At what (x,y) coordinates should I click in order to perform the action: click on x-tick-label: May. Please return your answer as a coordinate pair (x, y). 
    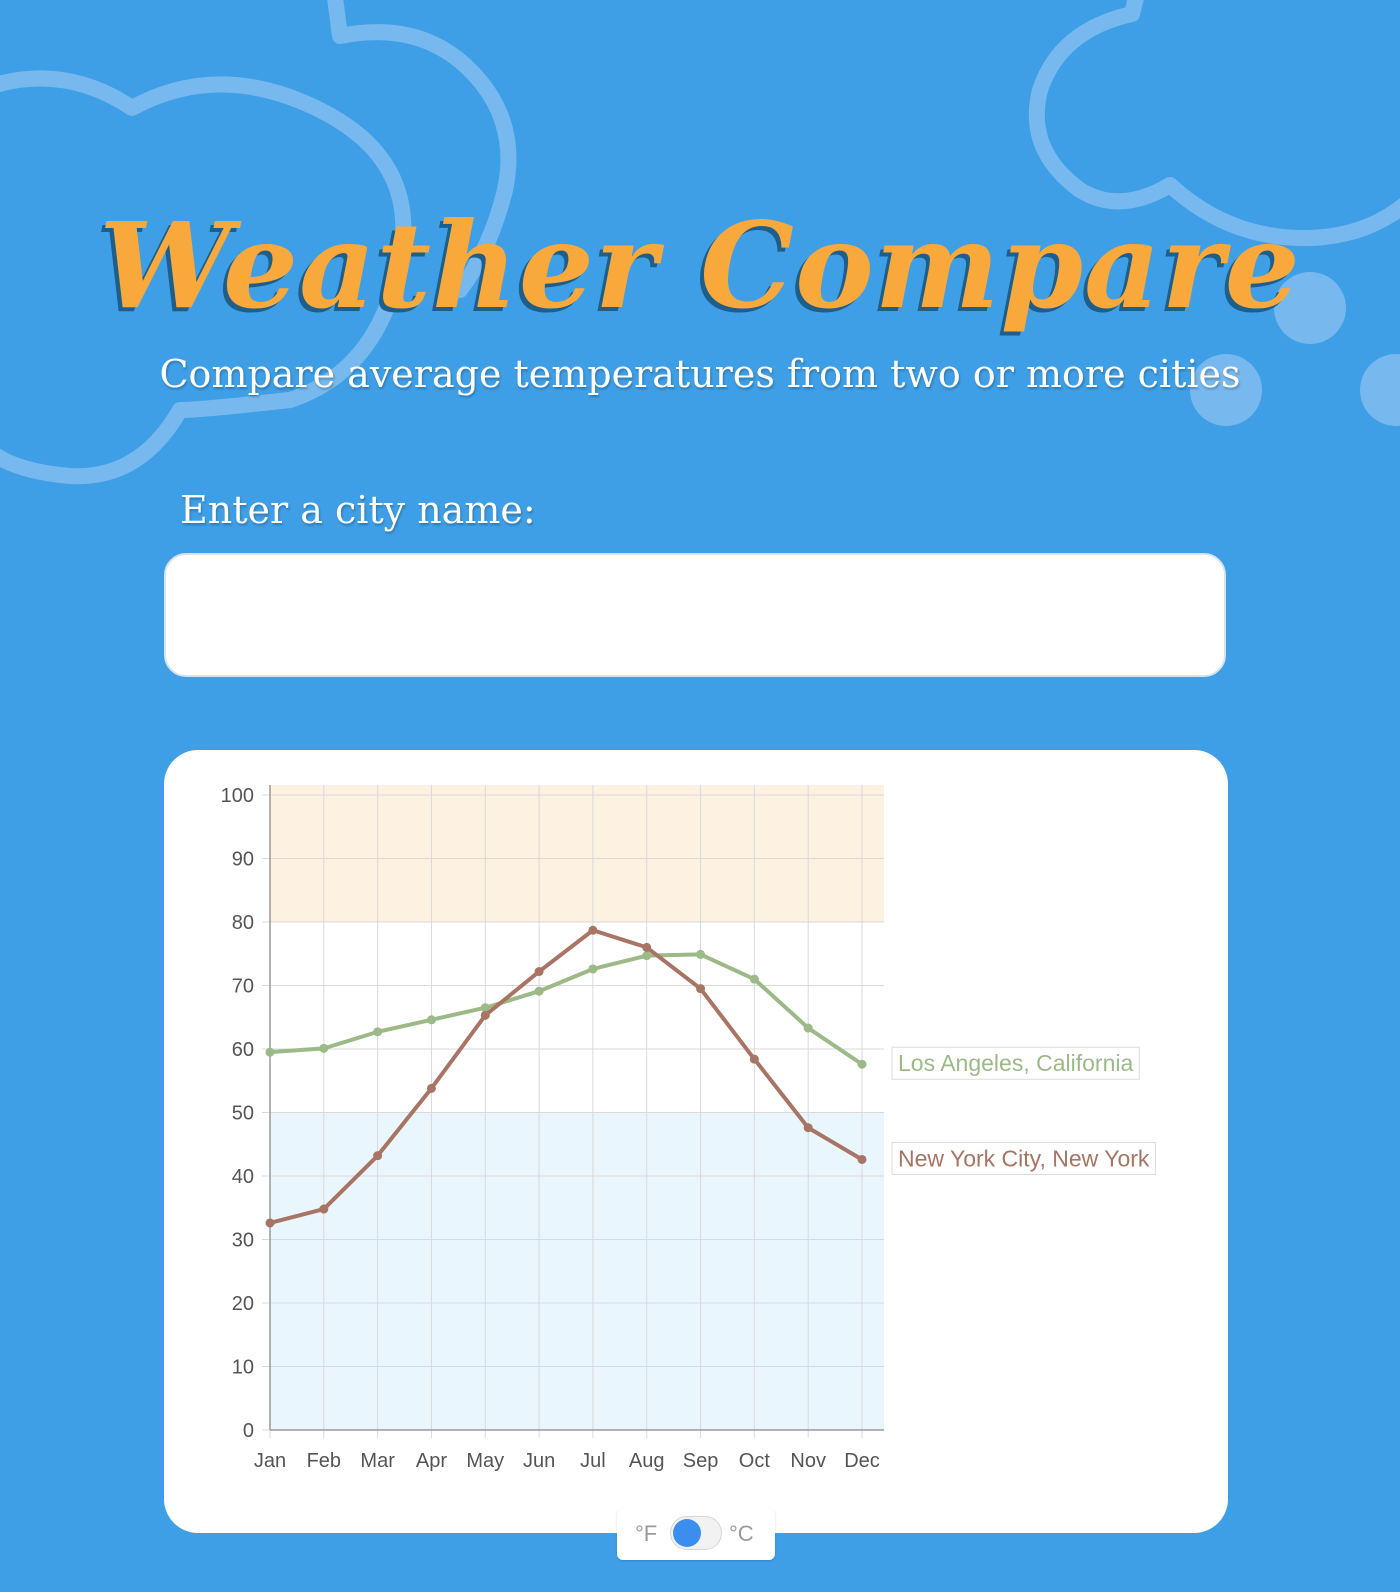
    Looking at the image, I should click on (485, 1461).